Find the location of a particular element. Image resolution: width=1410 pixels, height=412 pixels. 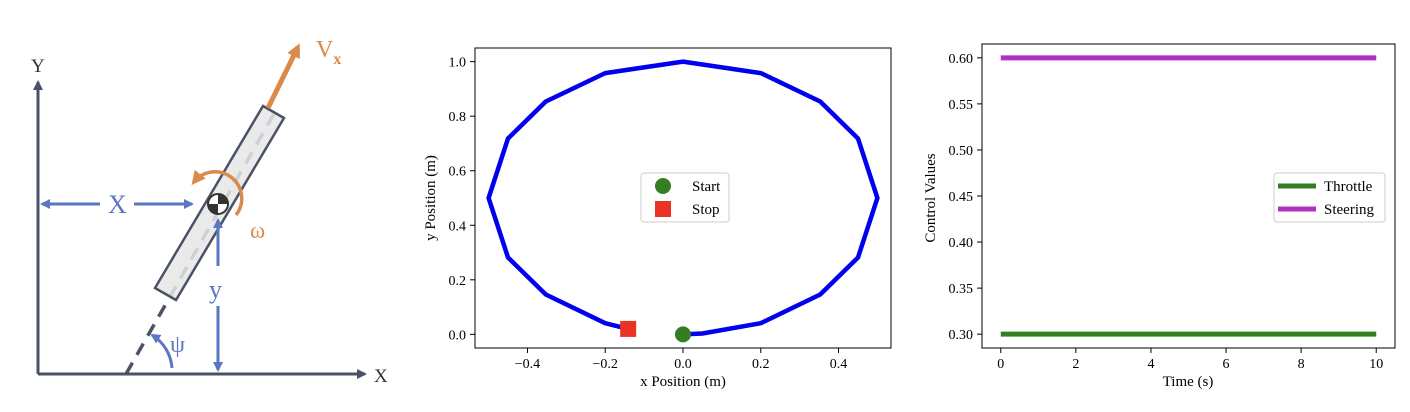

control-x-tick-label: 10 is located at coordinates (1376, 364).